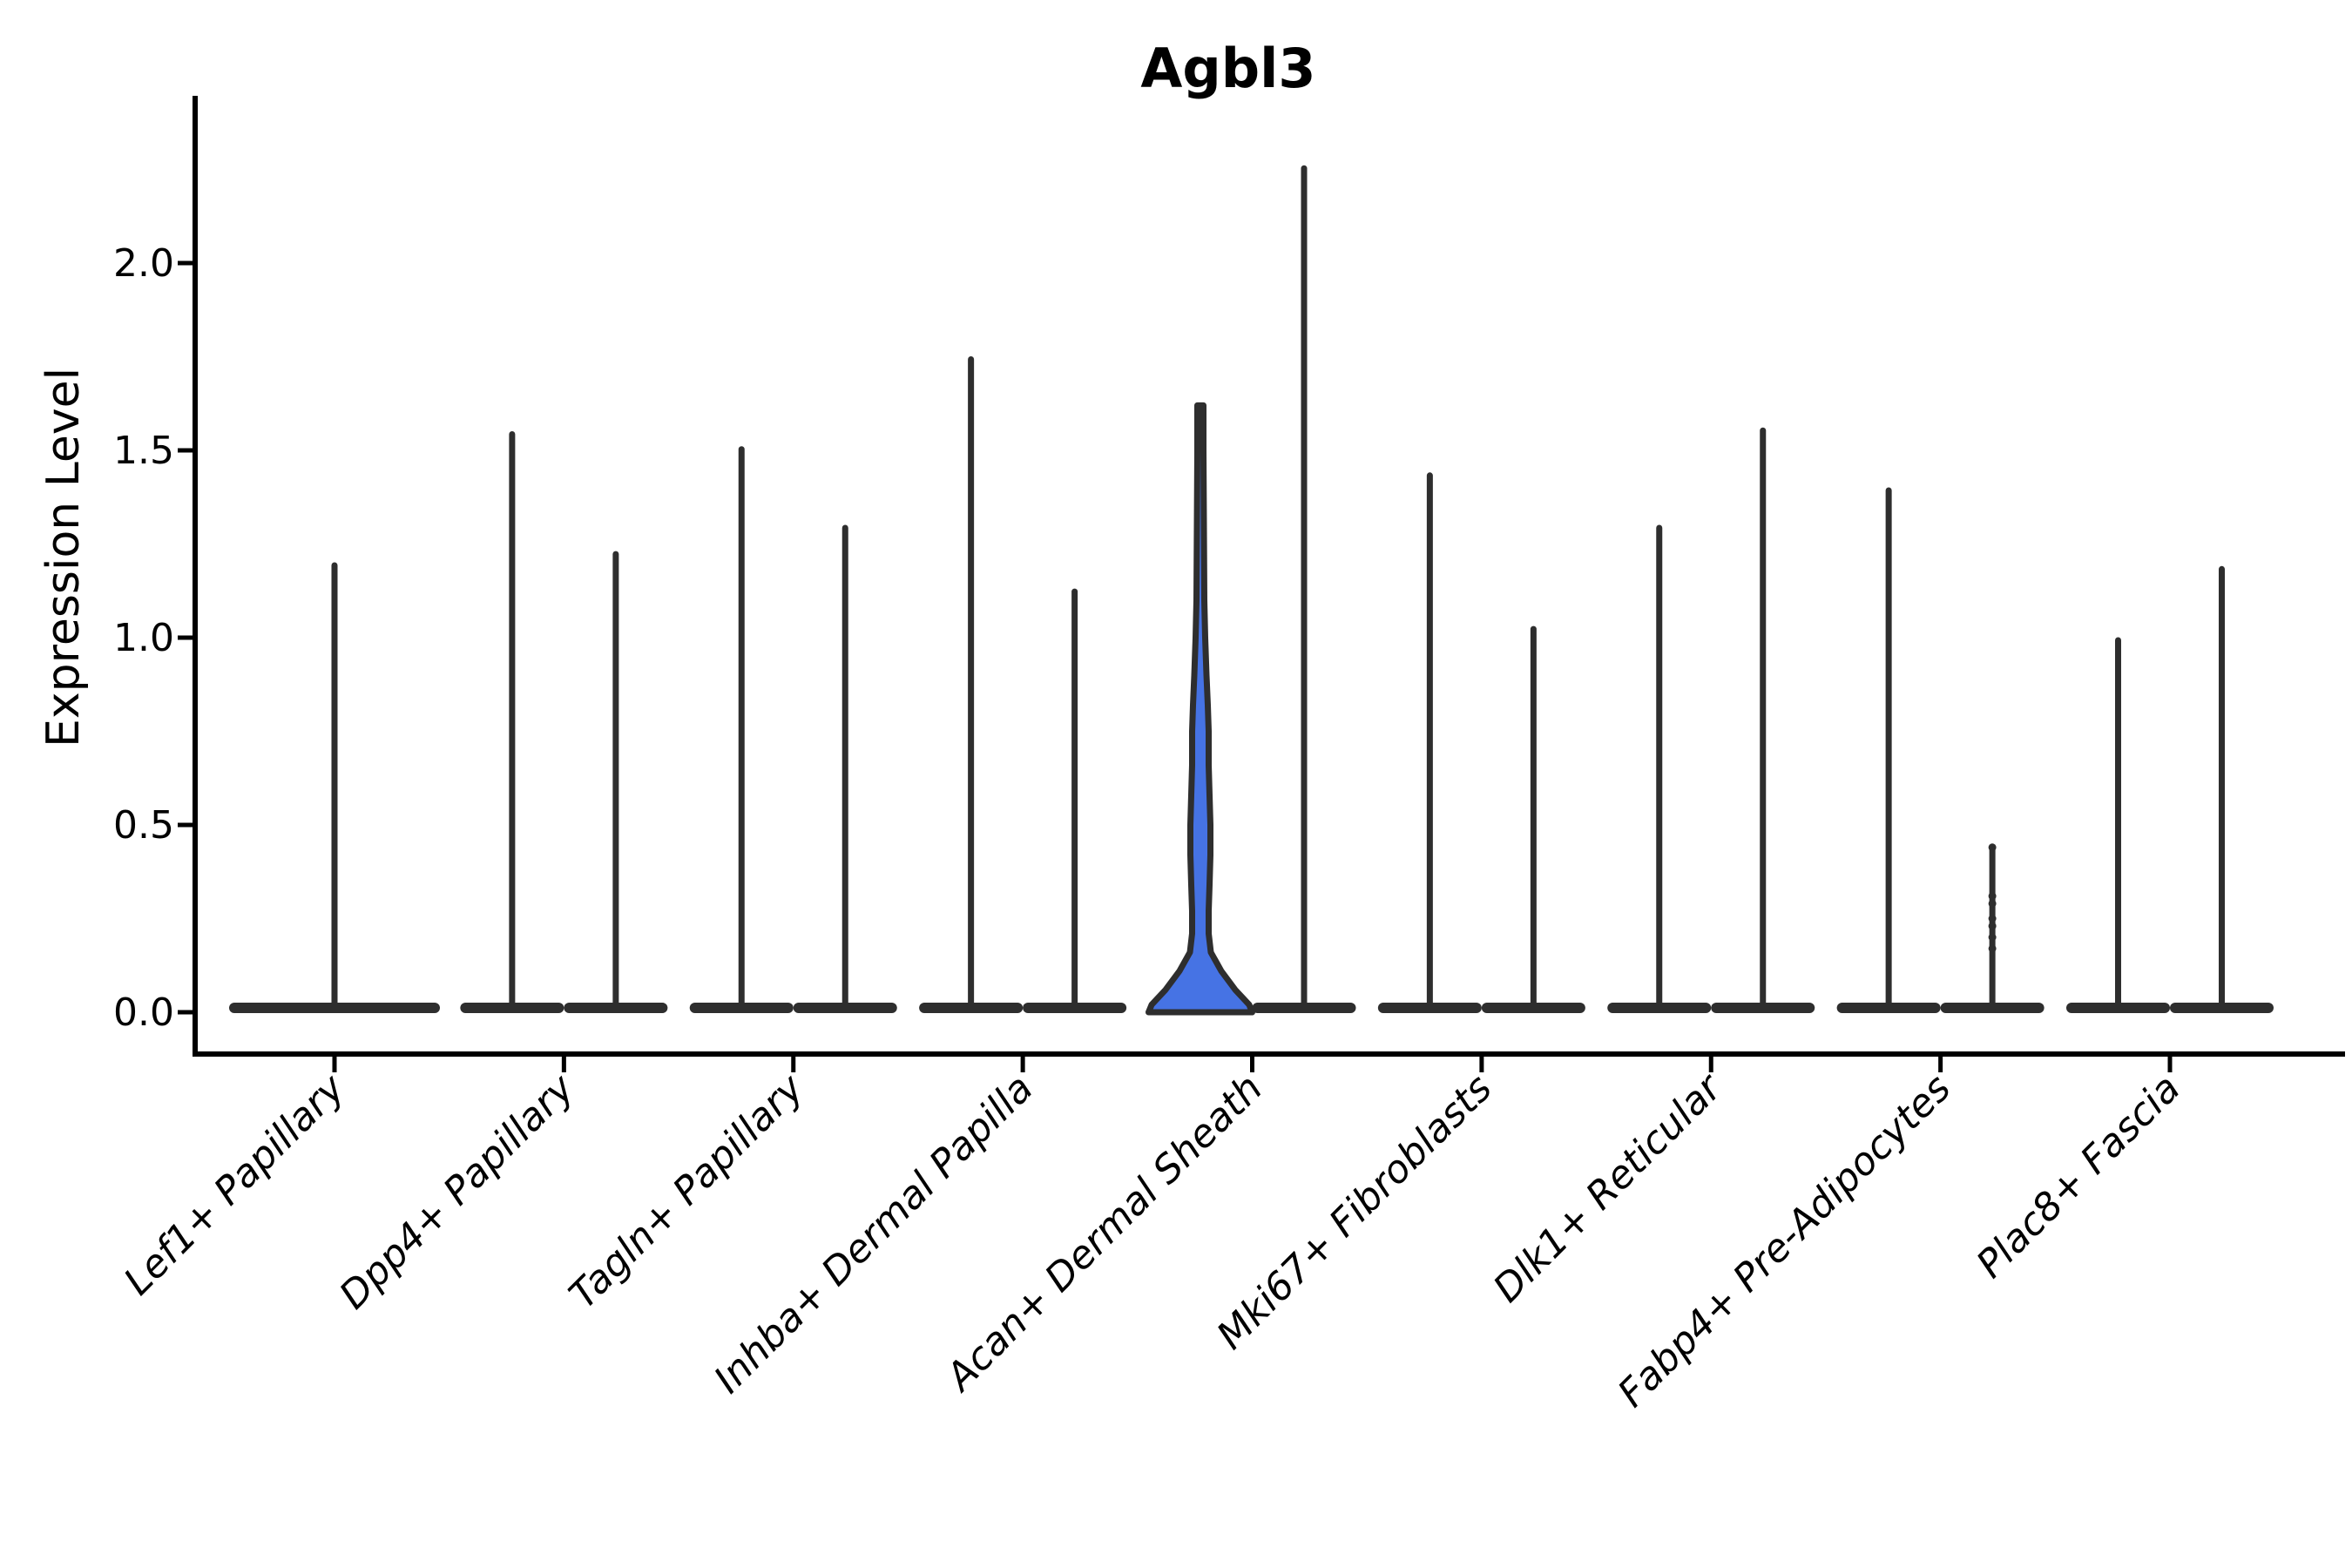 The image size is (2352, 1568). I want to click on y-tick-label: 0.5, so click(143, 825).